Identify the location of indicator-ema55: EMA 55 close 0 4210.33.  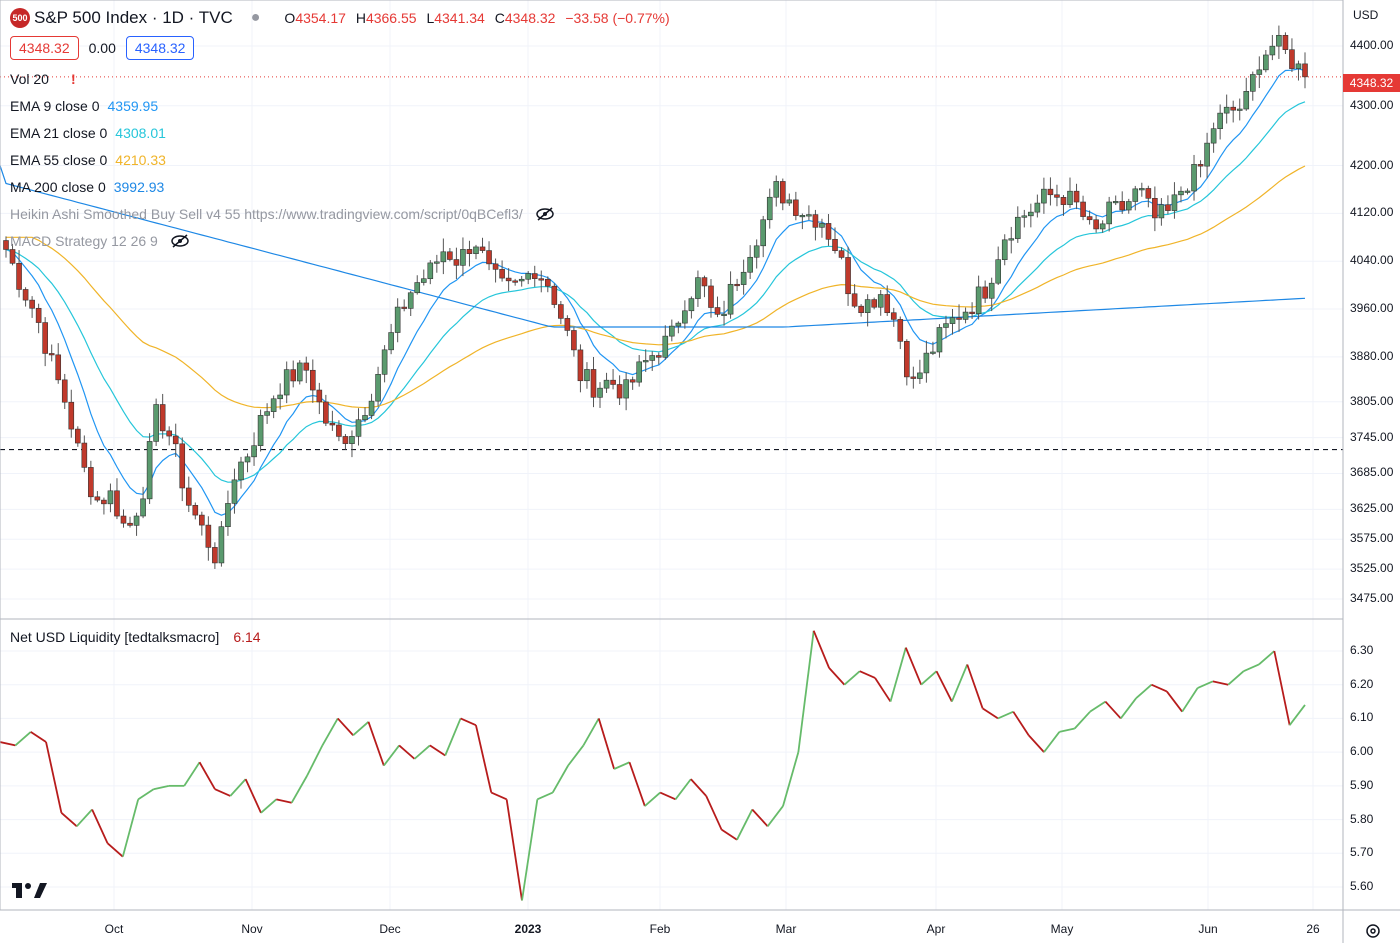
(88, 160).